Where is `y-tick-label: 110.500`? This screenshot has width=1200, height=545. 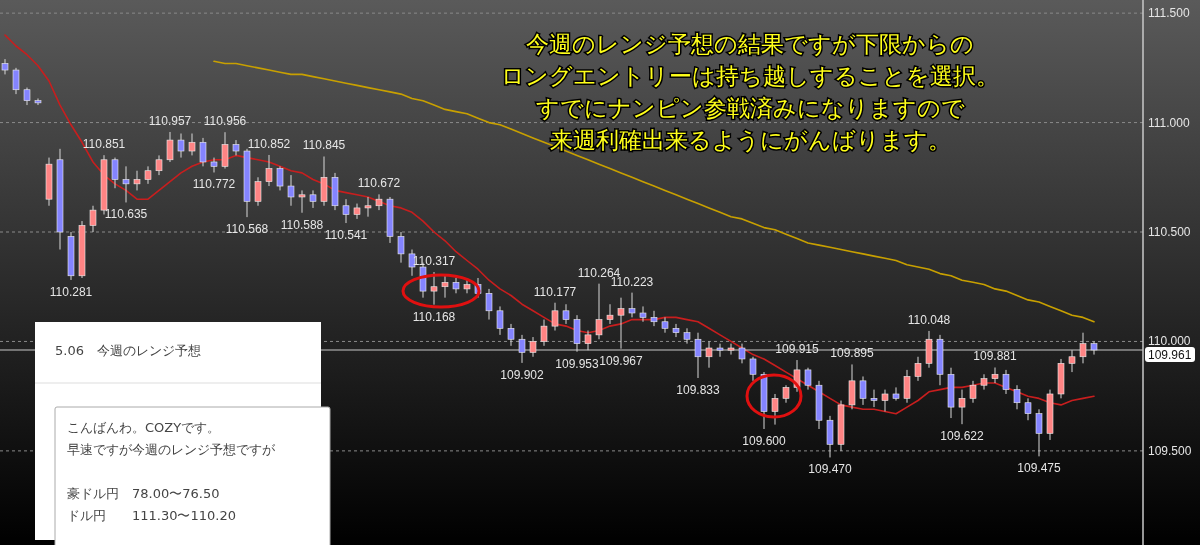 y-tick-label: 110.500 is located at coordinates (1169, 232).